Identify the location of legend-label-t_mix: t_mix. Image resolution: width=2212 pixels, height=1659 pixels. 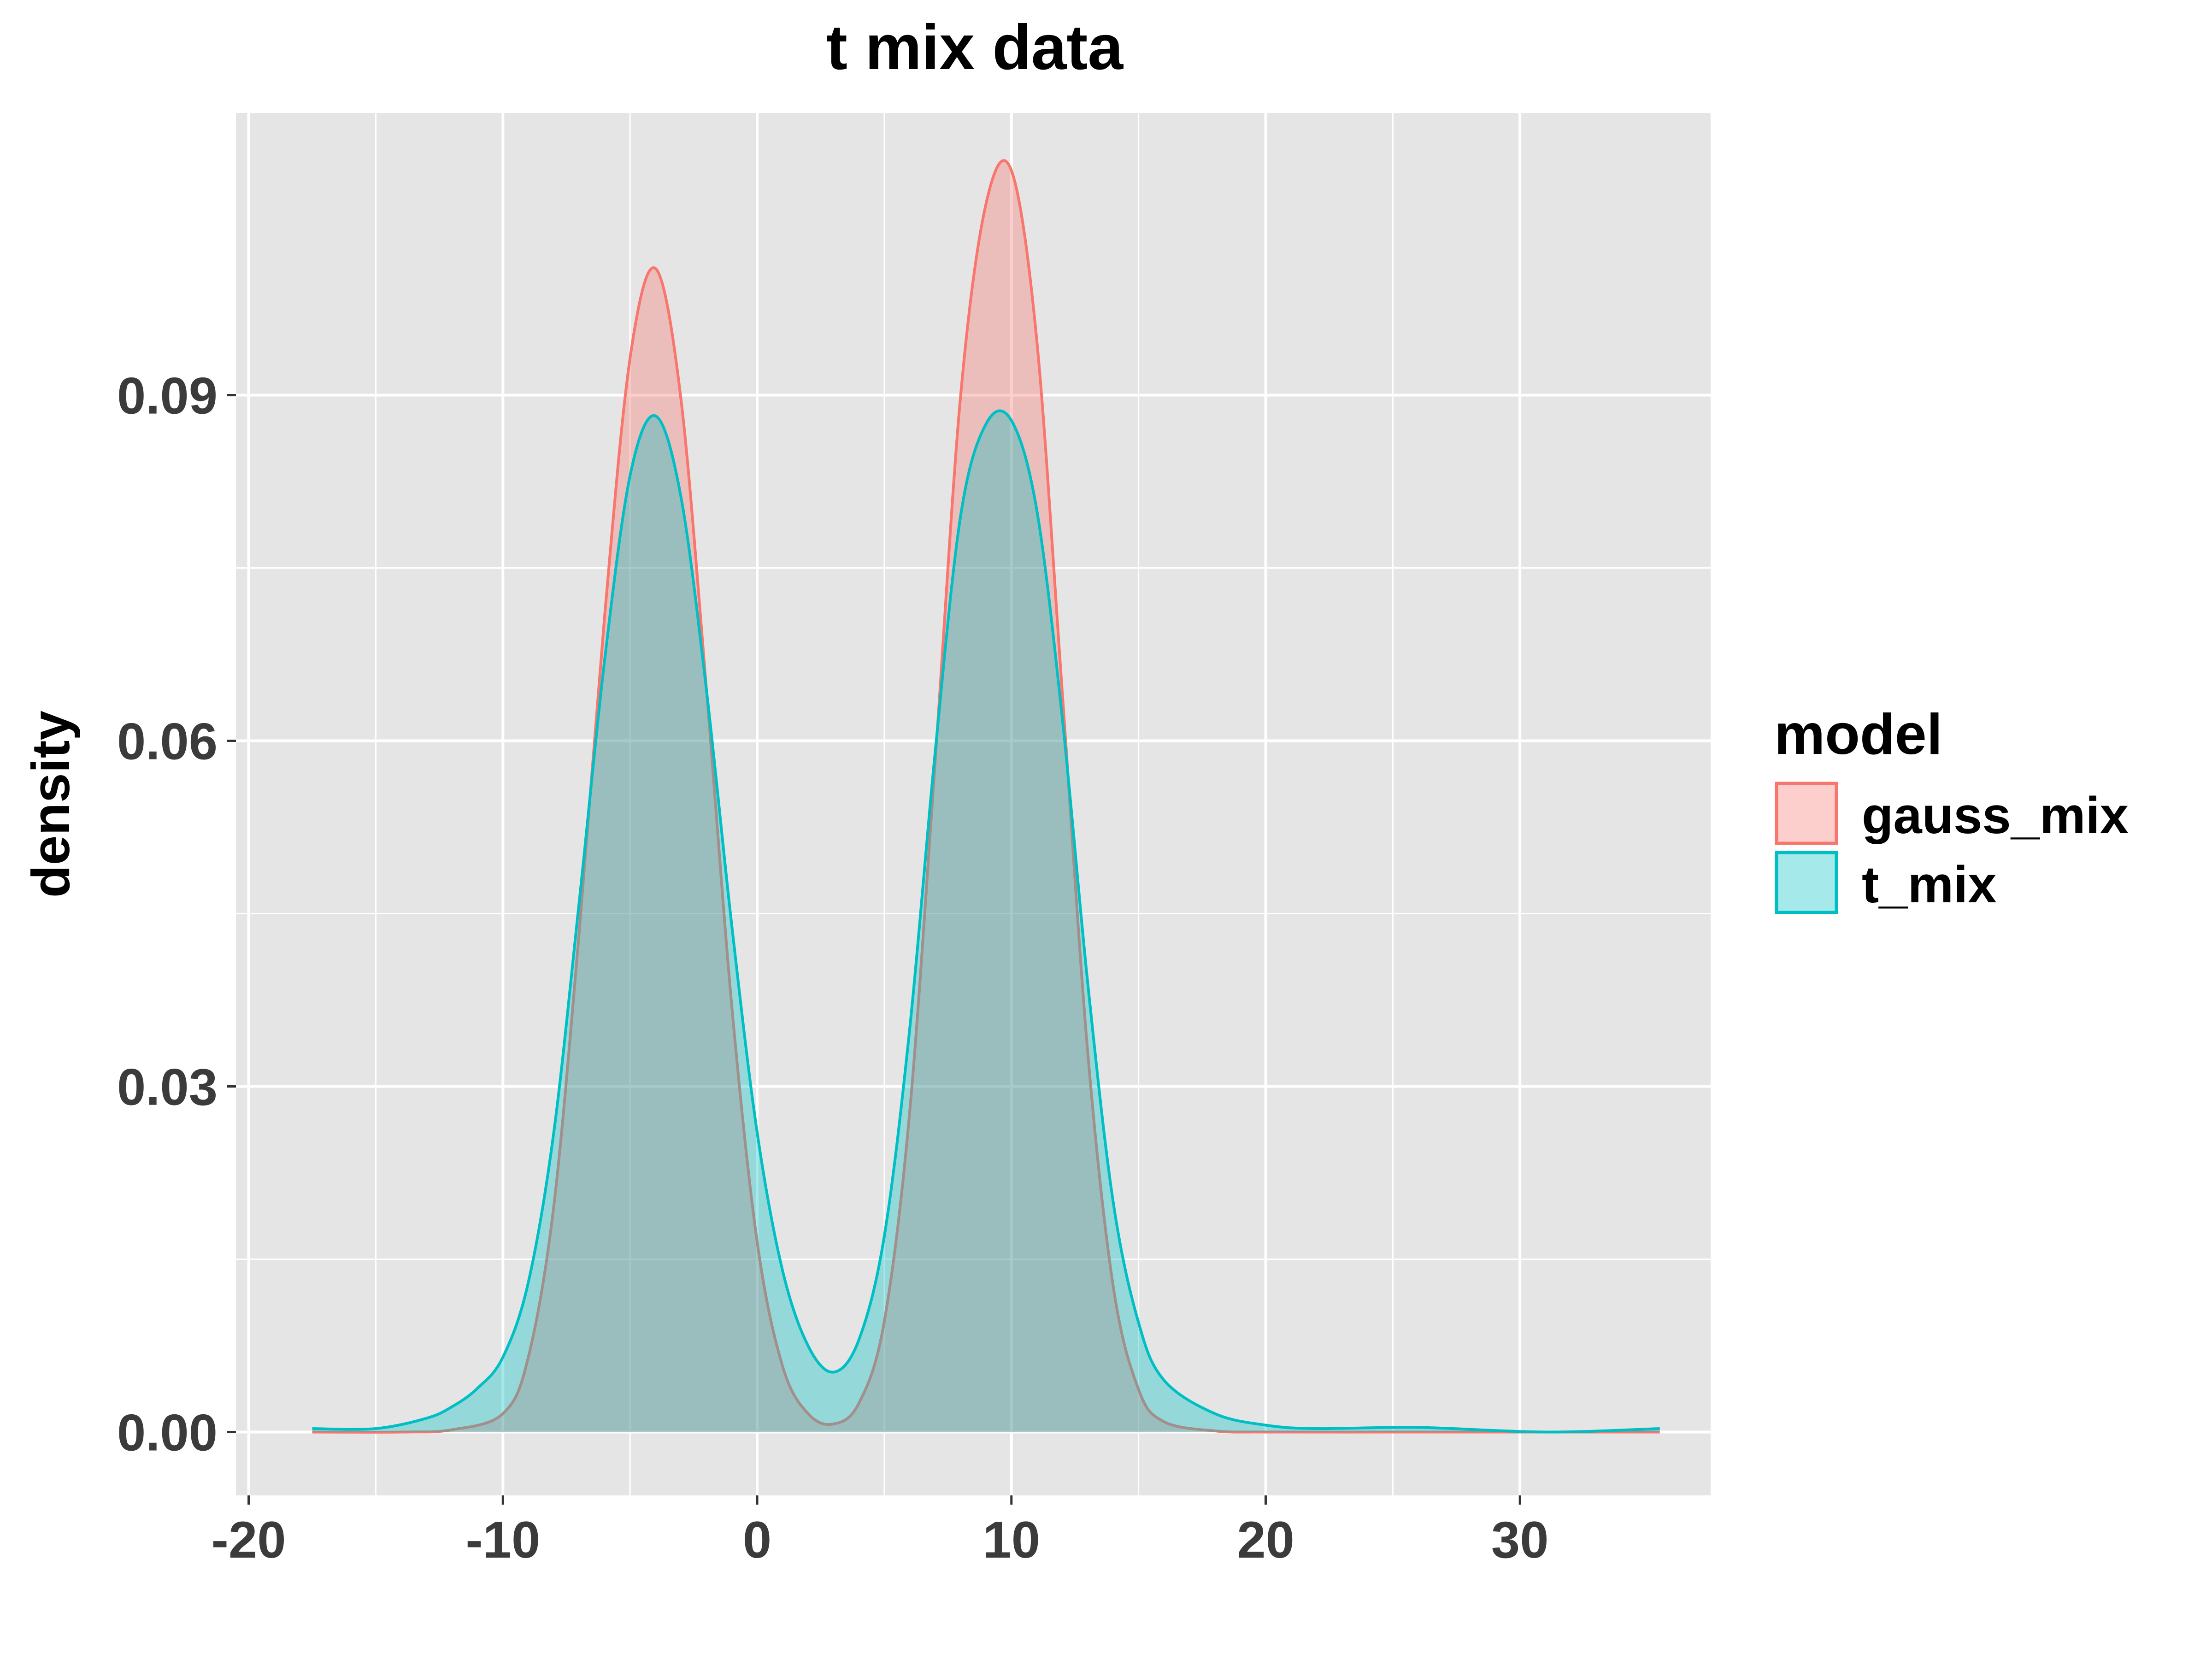
(1929, 884).